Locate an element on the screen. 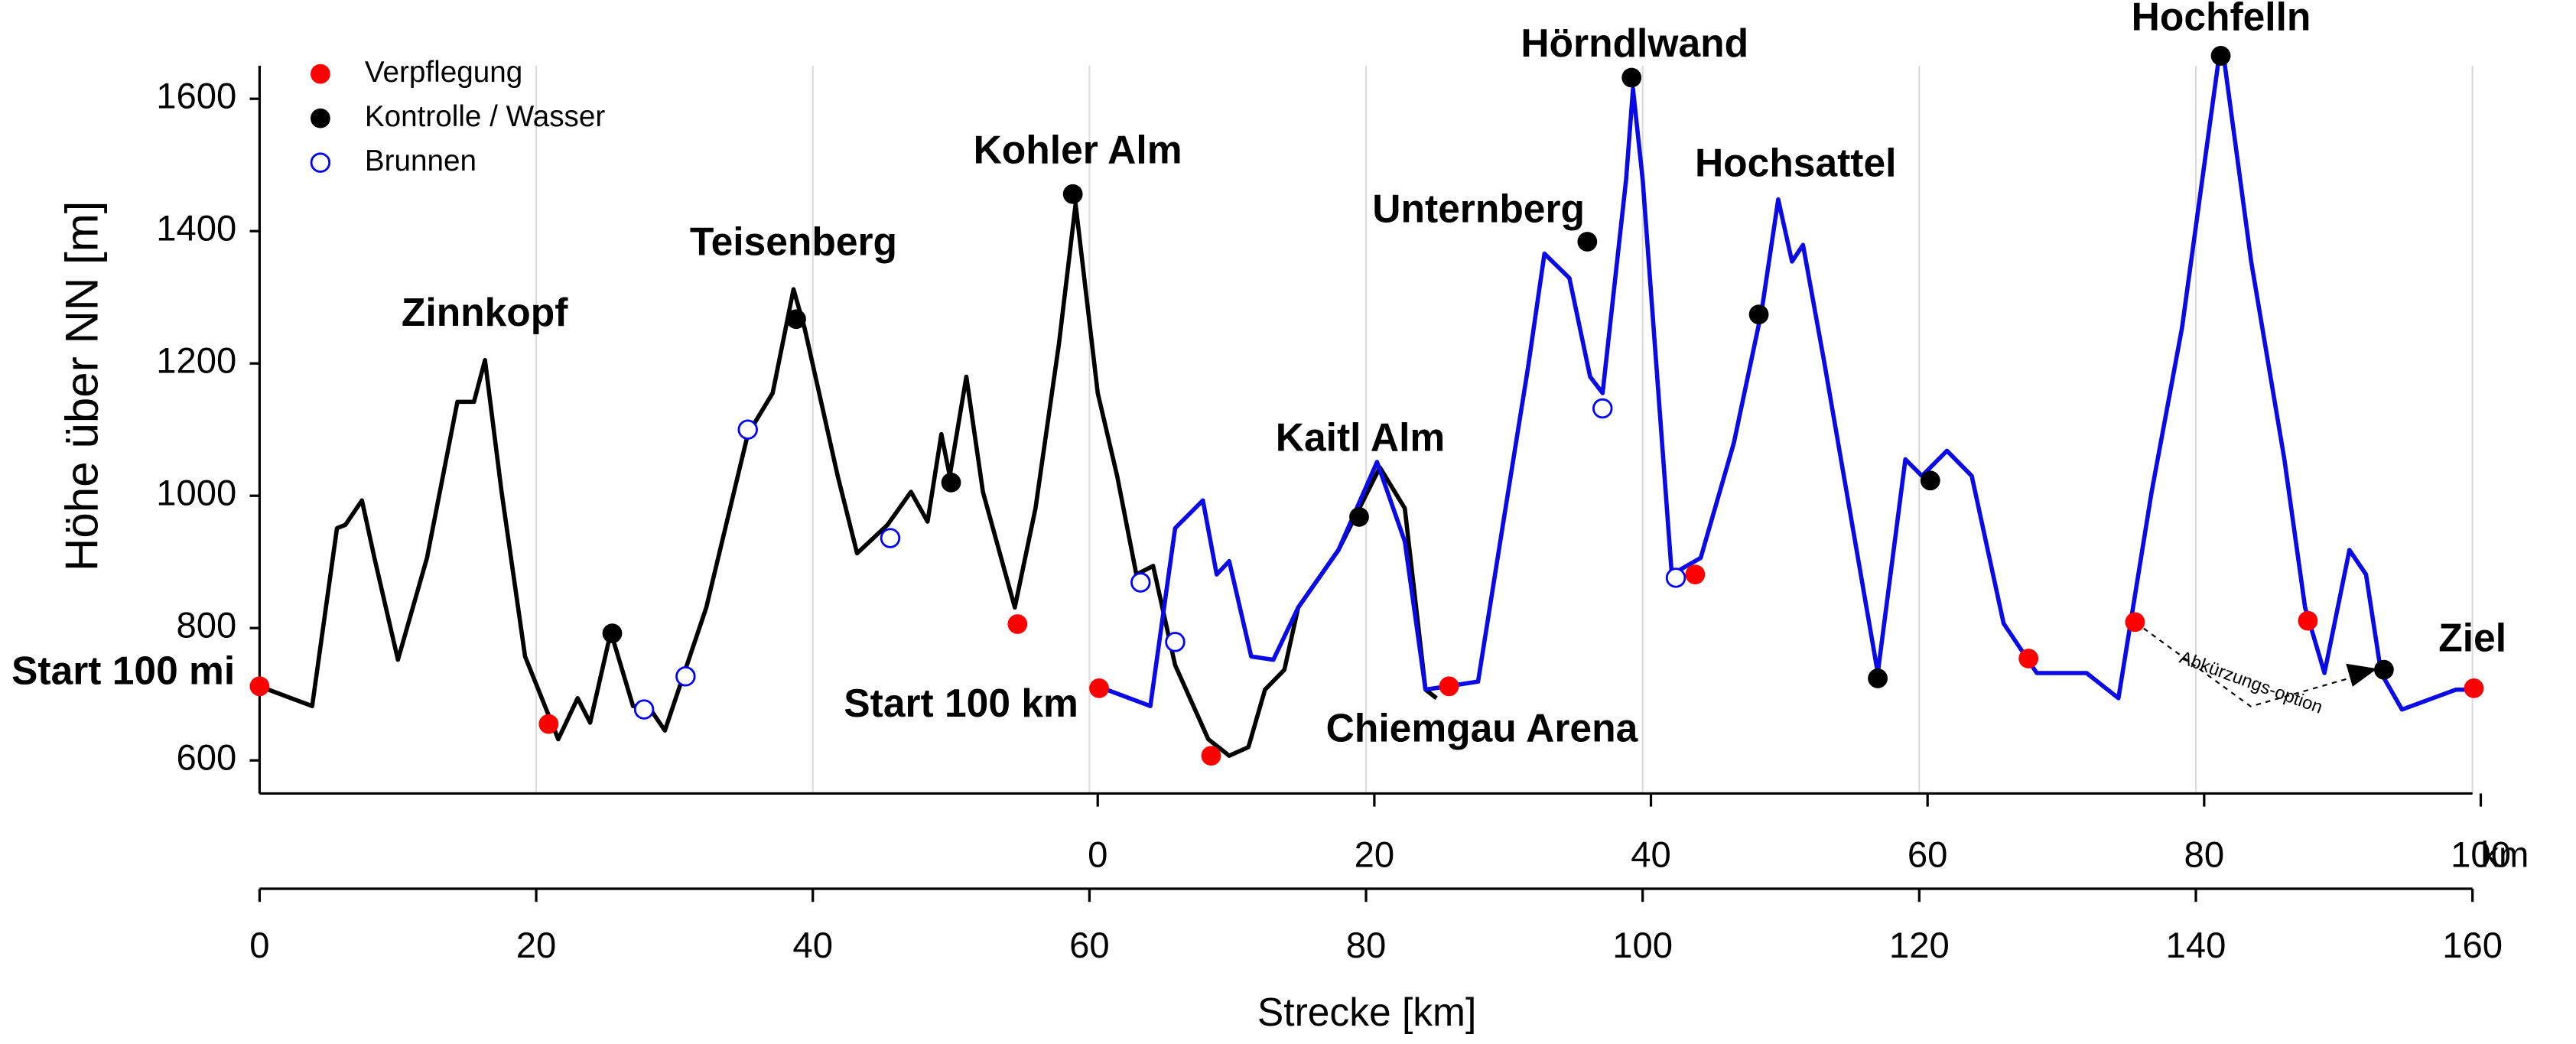 This screenshot has height=1044, width=2576. x-tick-label: 40 is located at coordinates (813, 945).